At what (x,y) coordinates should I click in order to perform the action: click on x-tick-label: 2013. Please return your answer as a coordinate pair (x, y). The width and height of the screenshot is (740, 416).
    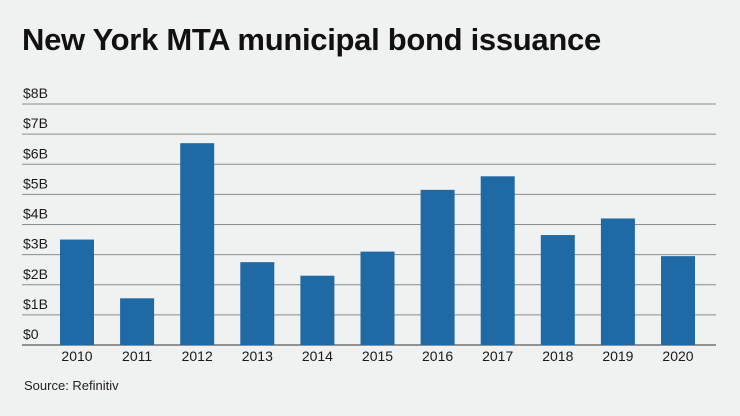
    Looking at the image, I should click on (257, 356).